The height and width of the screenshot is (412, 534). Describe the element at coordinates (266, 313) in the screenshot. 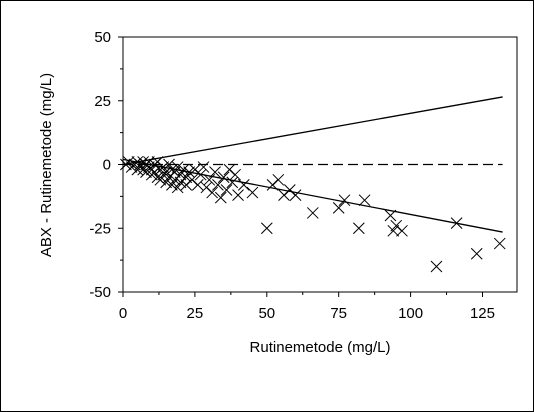

I see `x-tick-label: 50` at that location.